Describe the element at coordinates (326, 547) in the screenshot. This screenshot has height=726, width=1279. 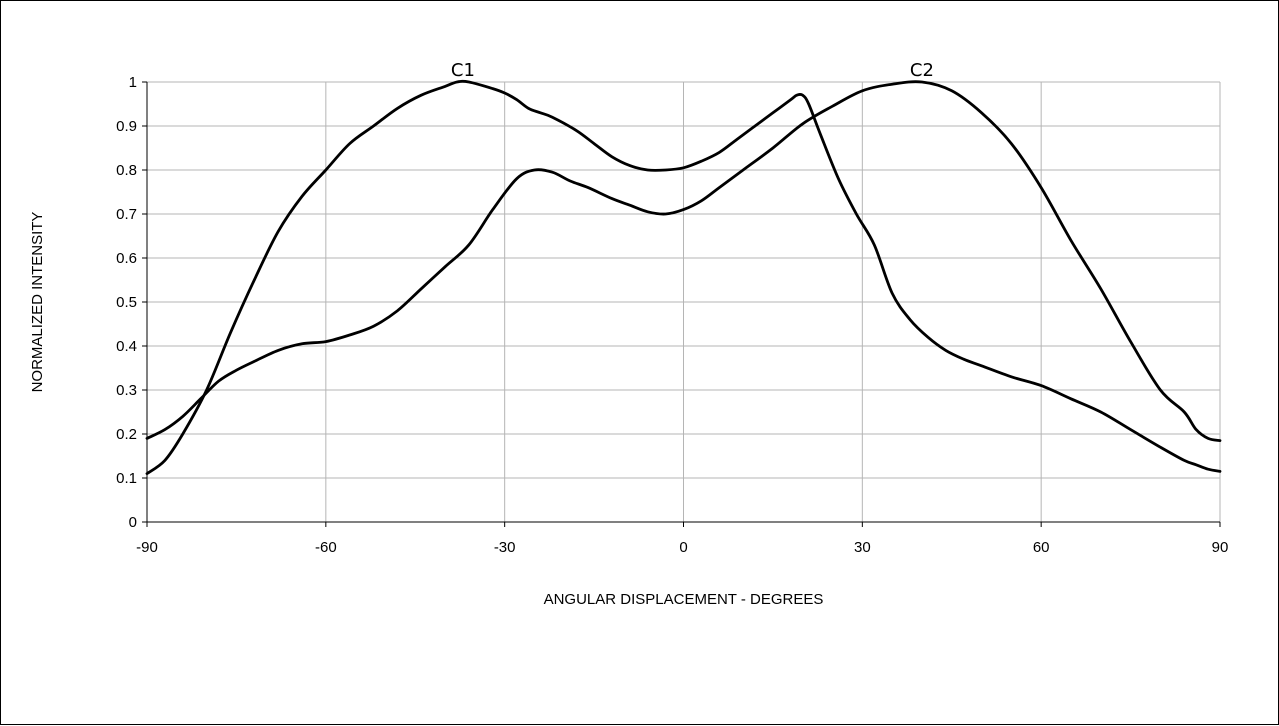
I see `x-tick-label: -60` at that location.